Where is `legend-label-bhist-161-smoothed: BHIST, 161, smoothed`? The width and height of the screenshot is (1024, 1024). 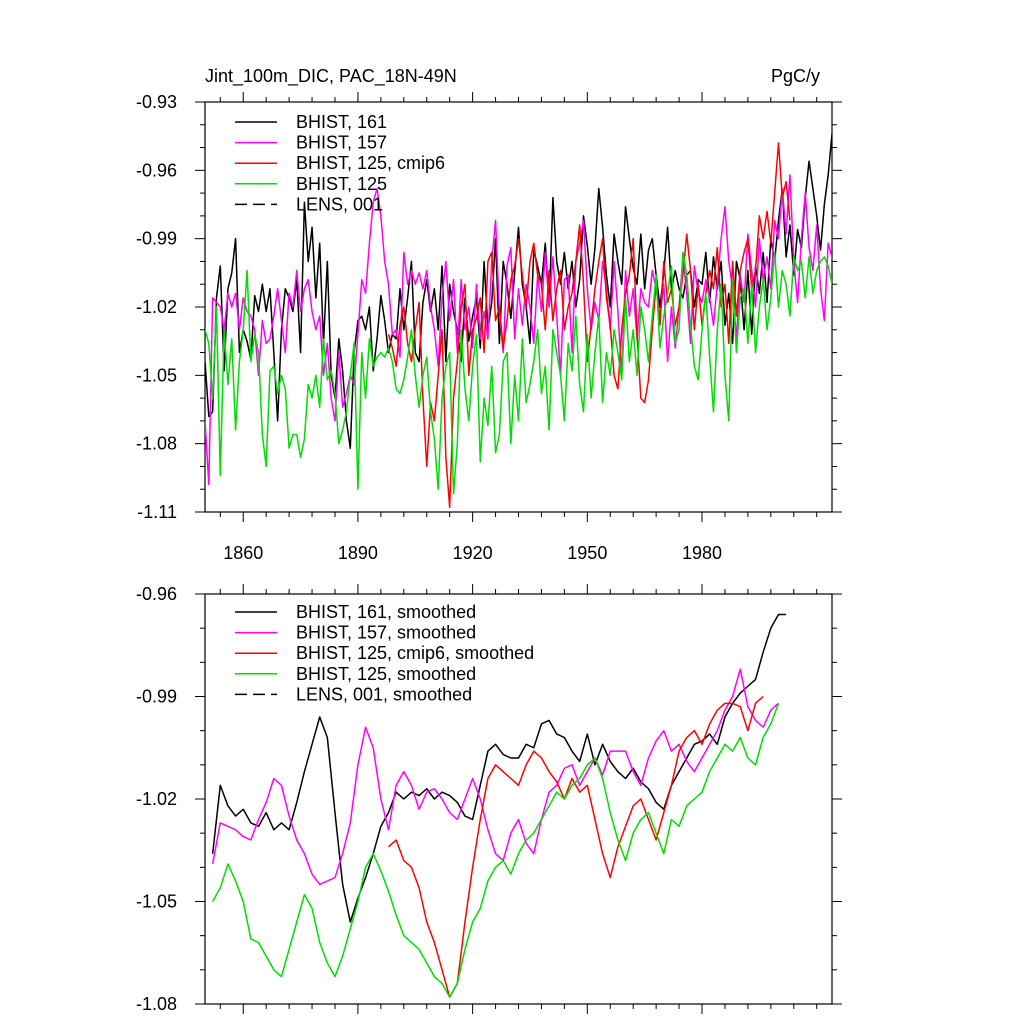 legend-label-bhist-161-smoothed: BHIST, 161, smoothed is located at coordinates (386, 612).